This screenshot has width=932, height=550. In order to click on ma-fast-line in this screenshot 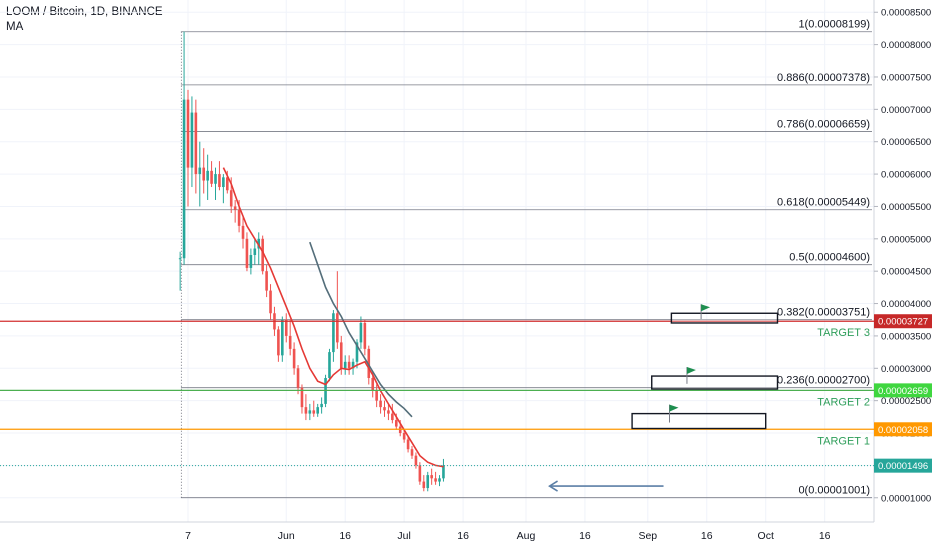, I will do `click(333, 317)`.